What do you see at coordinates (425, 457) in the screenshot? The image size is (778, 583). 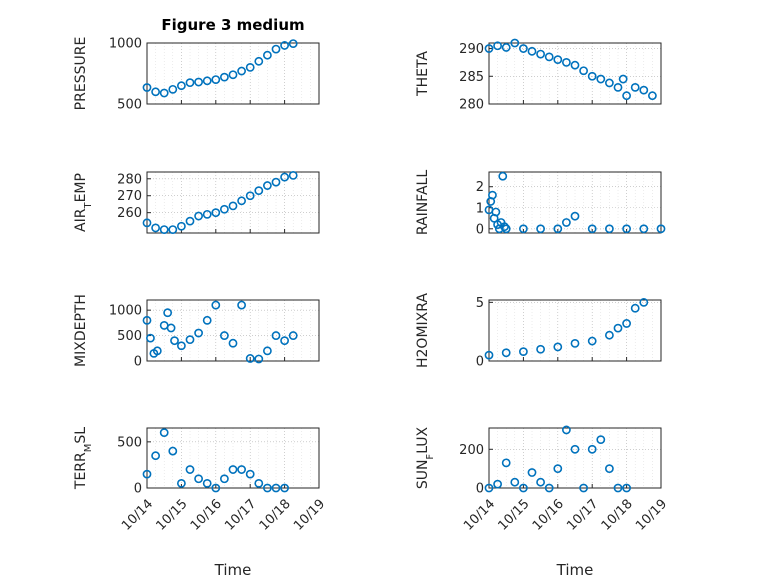 I see `y-axis-label: SUNFLUX` at bounding box center [425, 457].